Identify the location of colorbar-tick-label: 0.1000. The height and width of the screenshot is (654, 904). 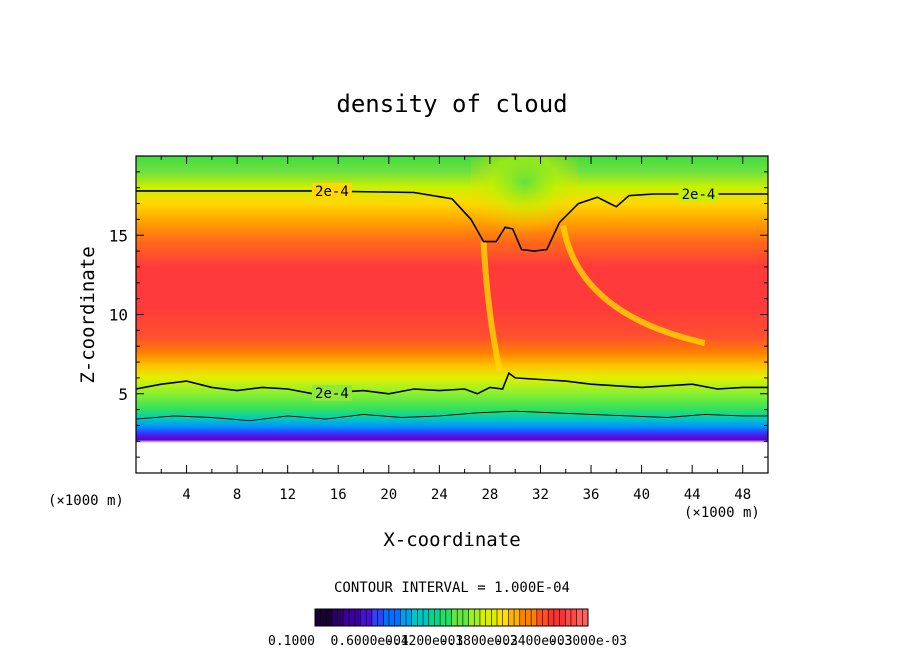
(291, 641).